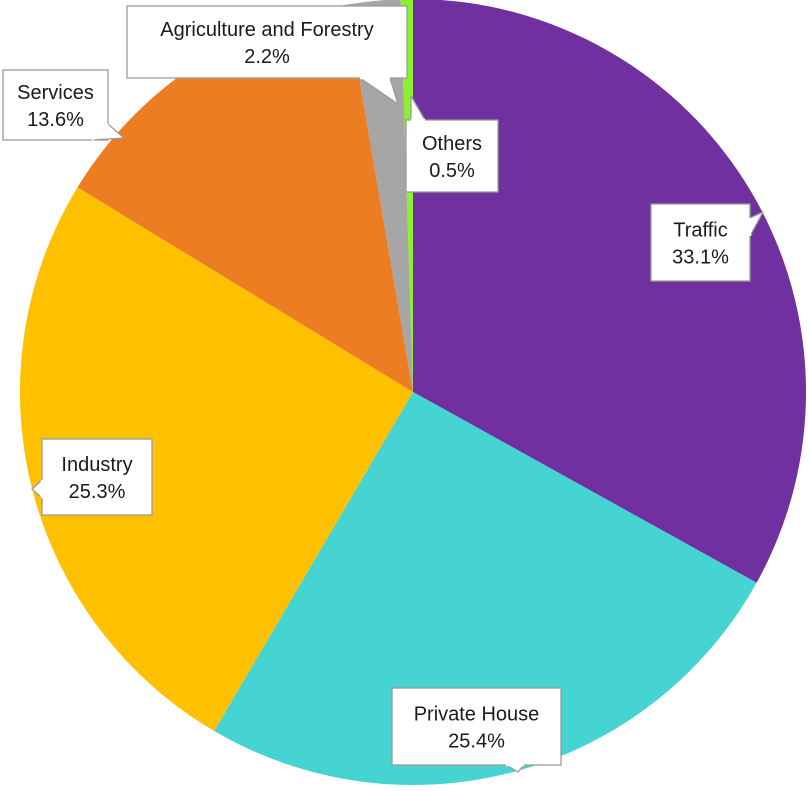 The height and width of the screenshot is (791, 809). I want to click on callout-others: Others 0.5%, so click(452, 144).